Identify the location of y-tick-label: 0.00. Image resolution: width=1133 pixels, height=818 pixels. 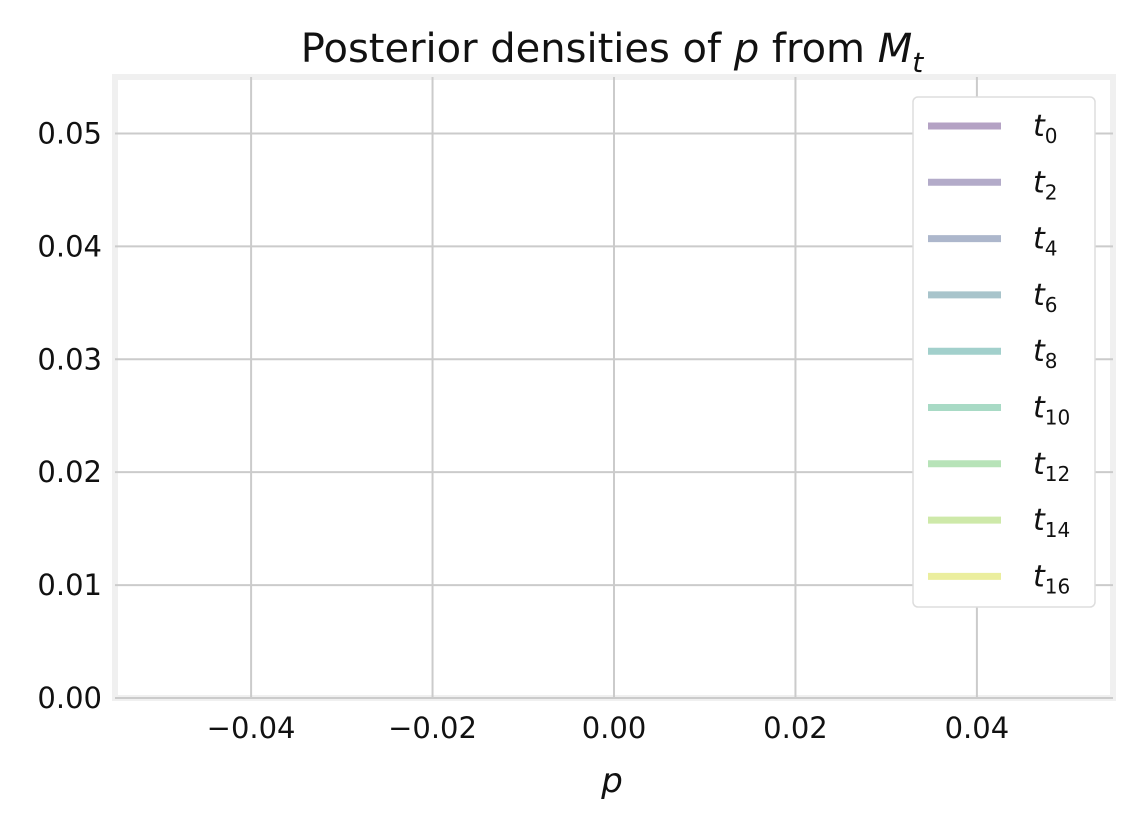
(69, 698).